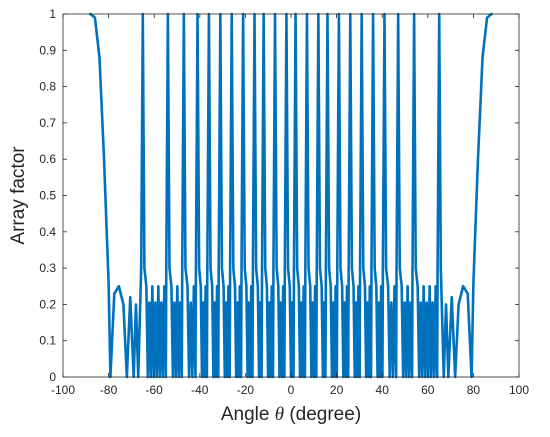  I want to click on x-tick-labels: -100 -80 -60 -40 -20 0 20 40 60 80 100, so click(290, 390).